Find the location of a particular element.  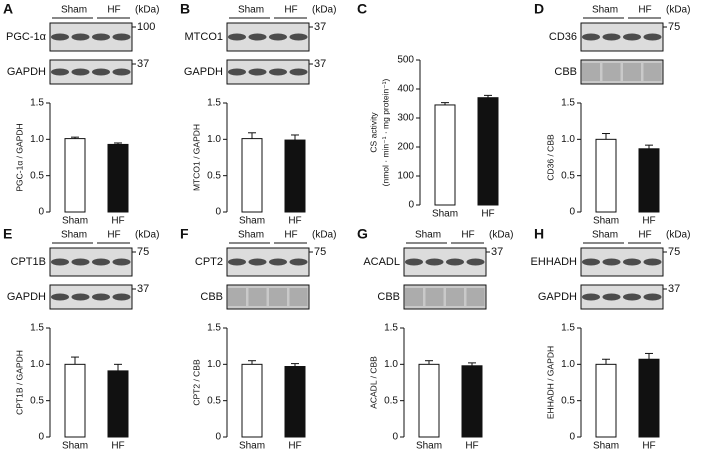

y-axis-label: EHHADH / GAPDH is located at coordinates (550, 382).